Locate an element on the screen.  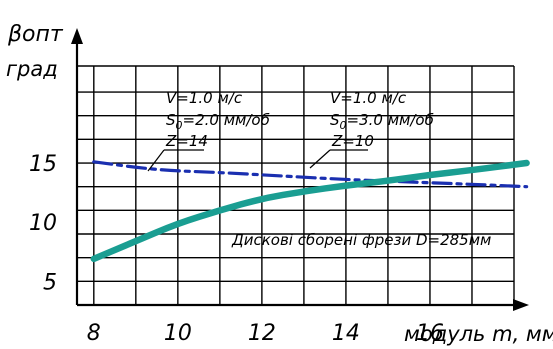
y-tick-label: 5 is located at coordinates (50, 282).